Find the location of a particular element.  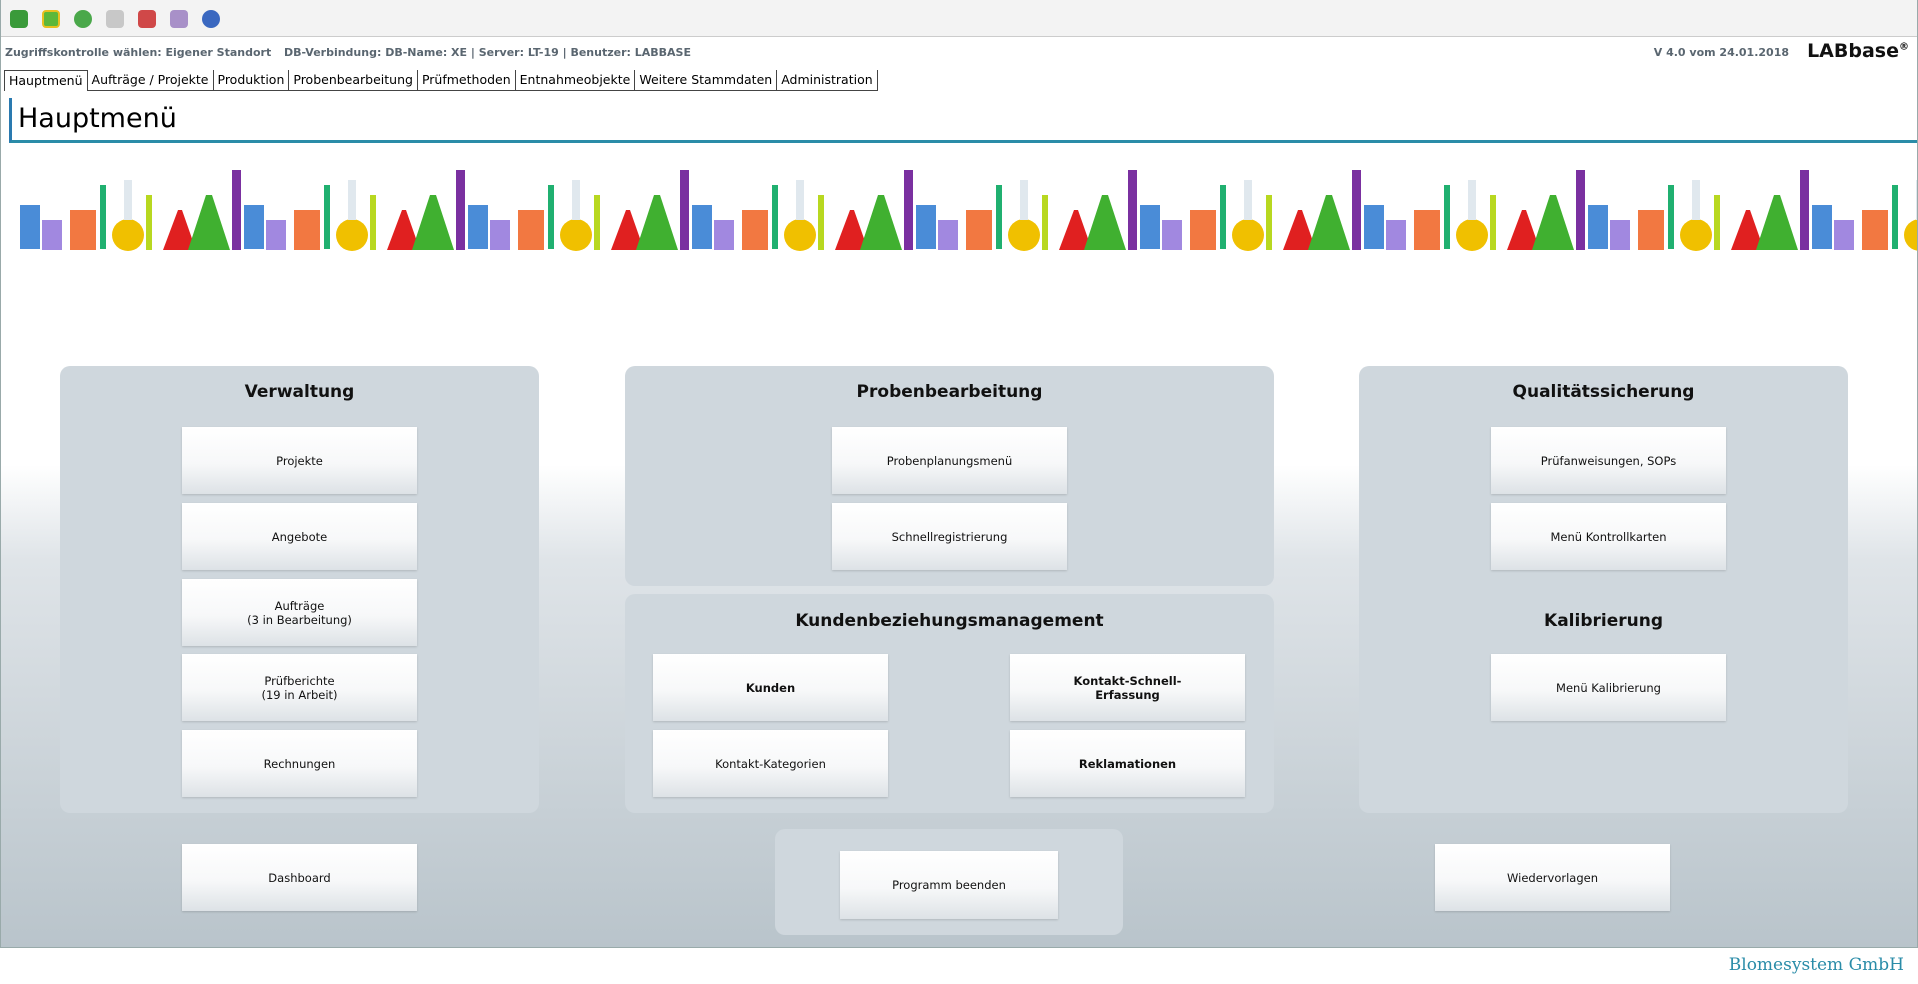

button-label: Prüfanweisungen, SOPs is located at coordinates (1608, 460).